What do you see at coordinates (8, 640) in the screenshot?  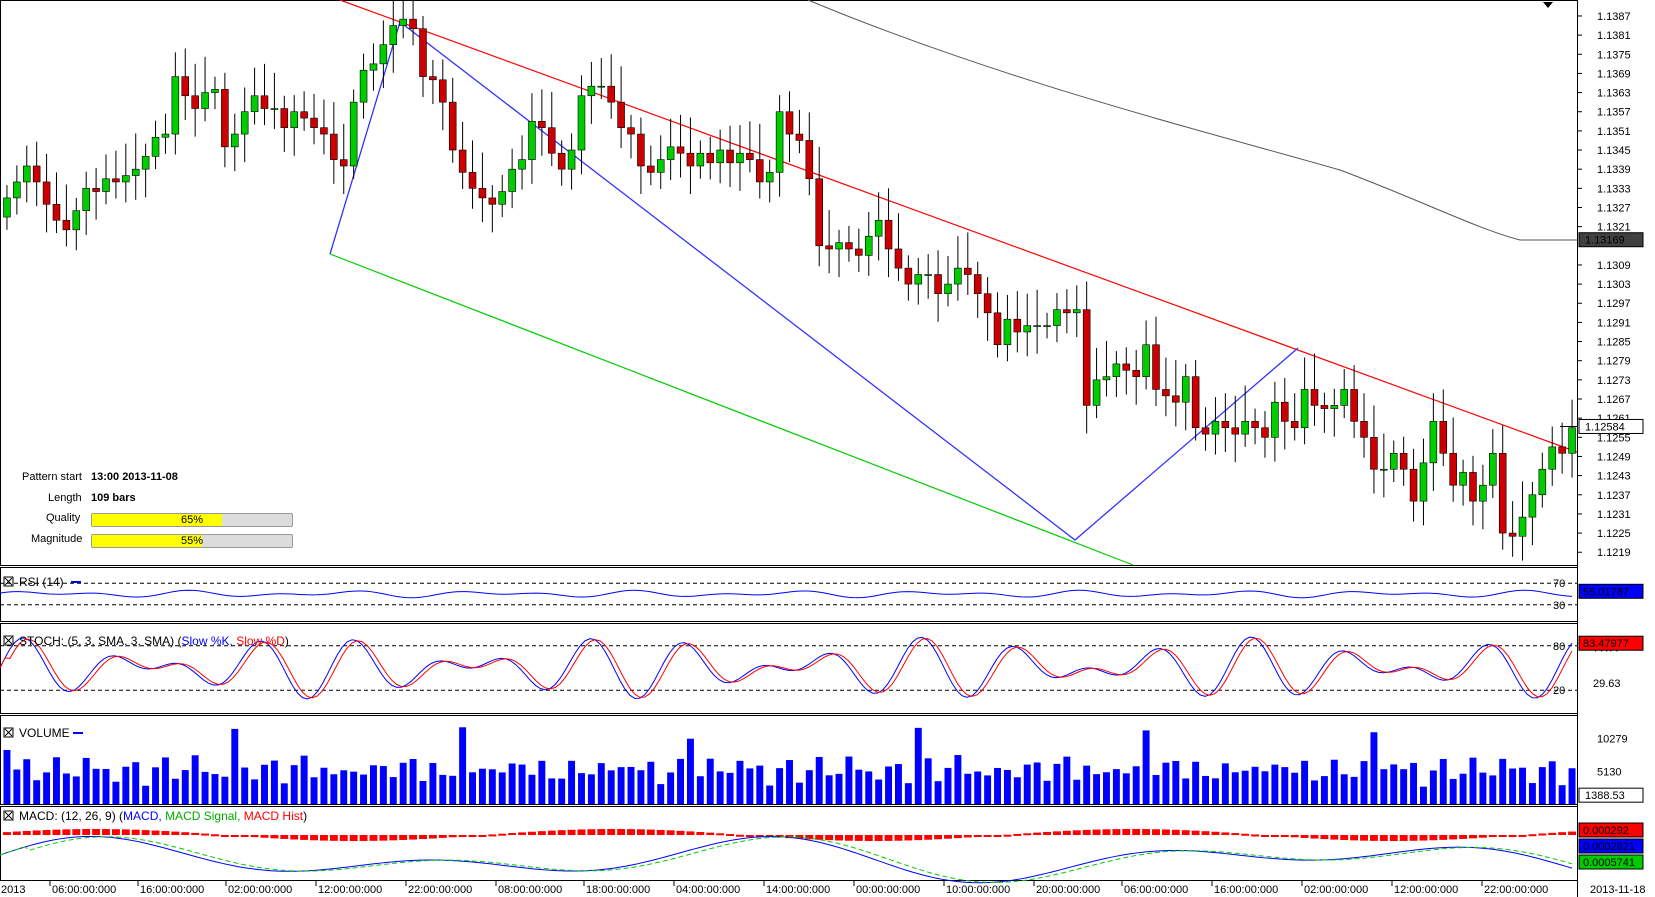 I see `stoch-close-icon` at bounding box center [8, 640].